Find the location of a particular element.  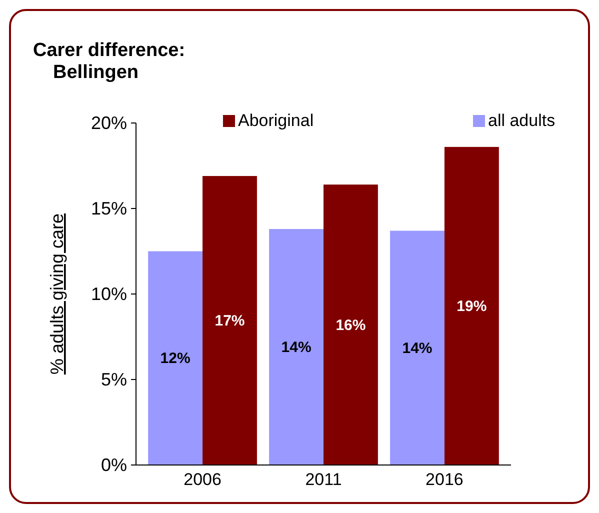

x-tick-label: 2006 is located at coordinates (203, 479).